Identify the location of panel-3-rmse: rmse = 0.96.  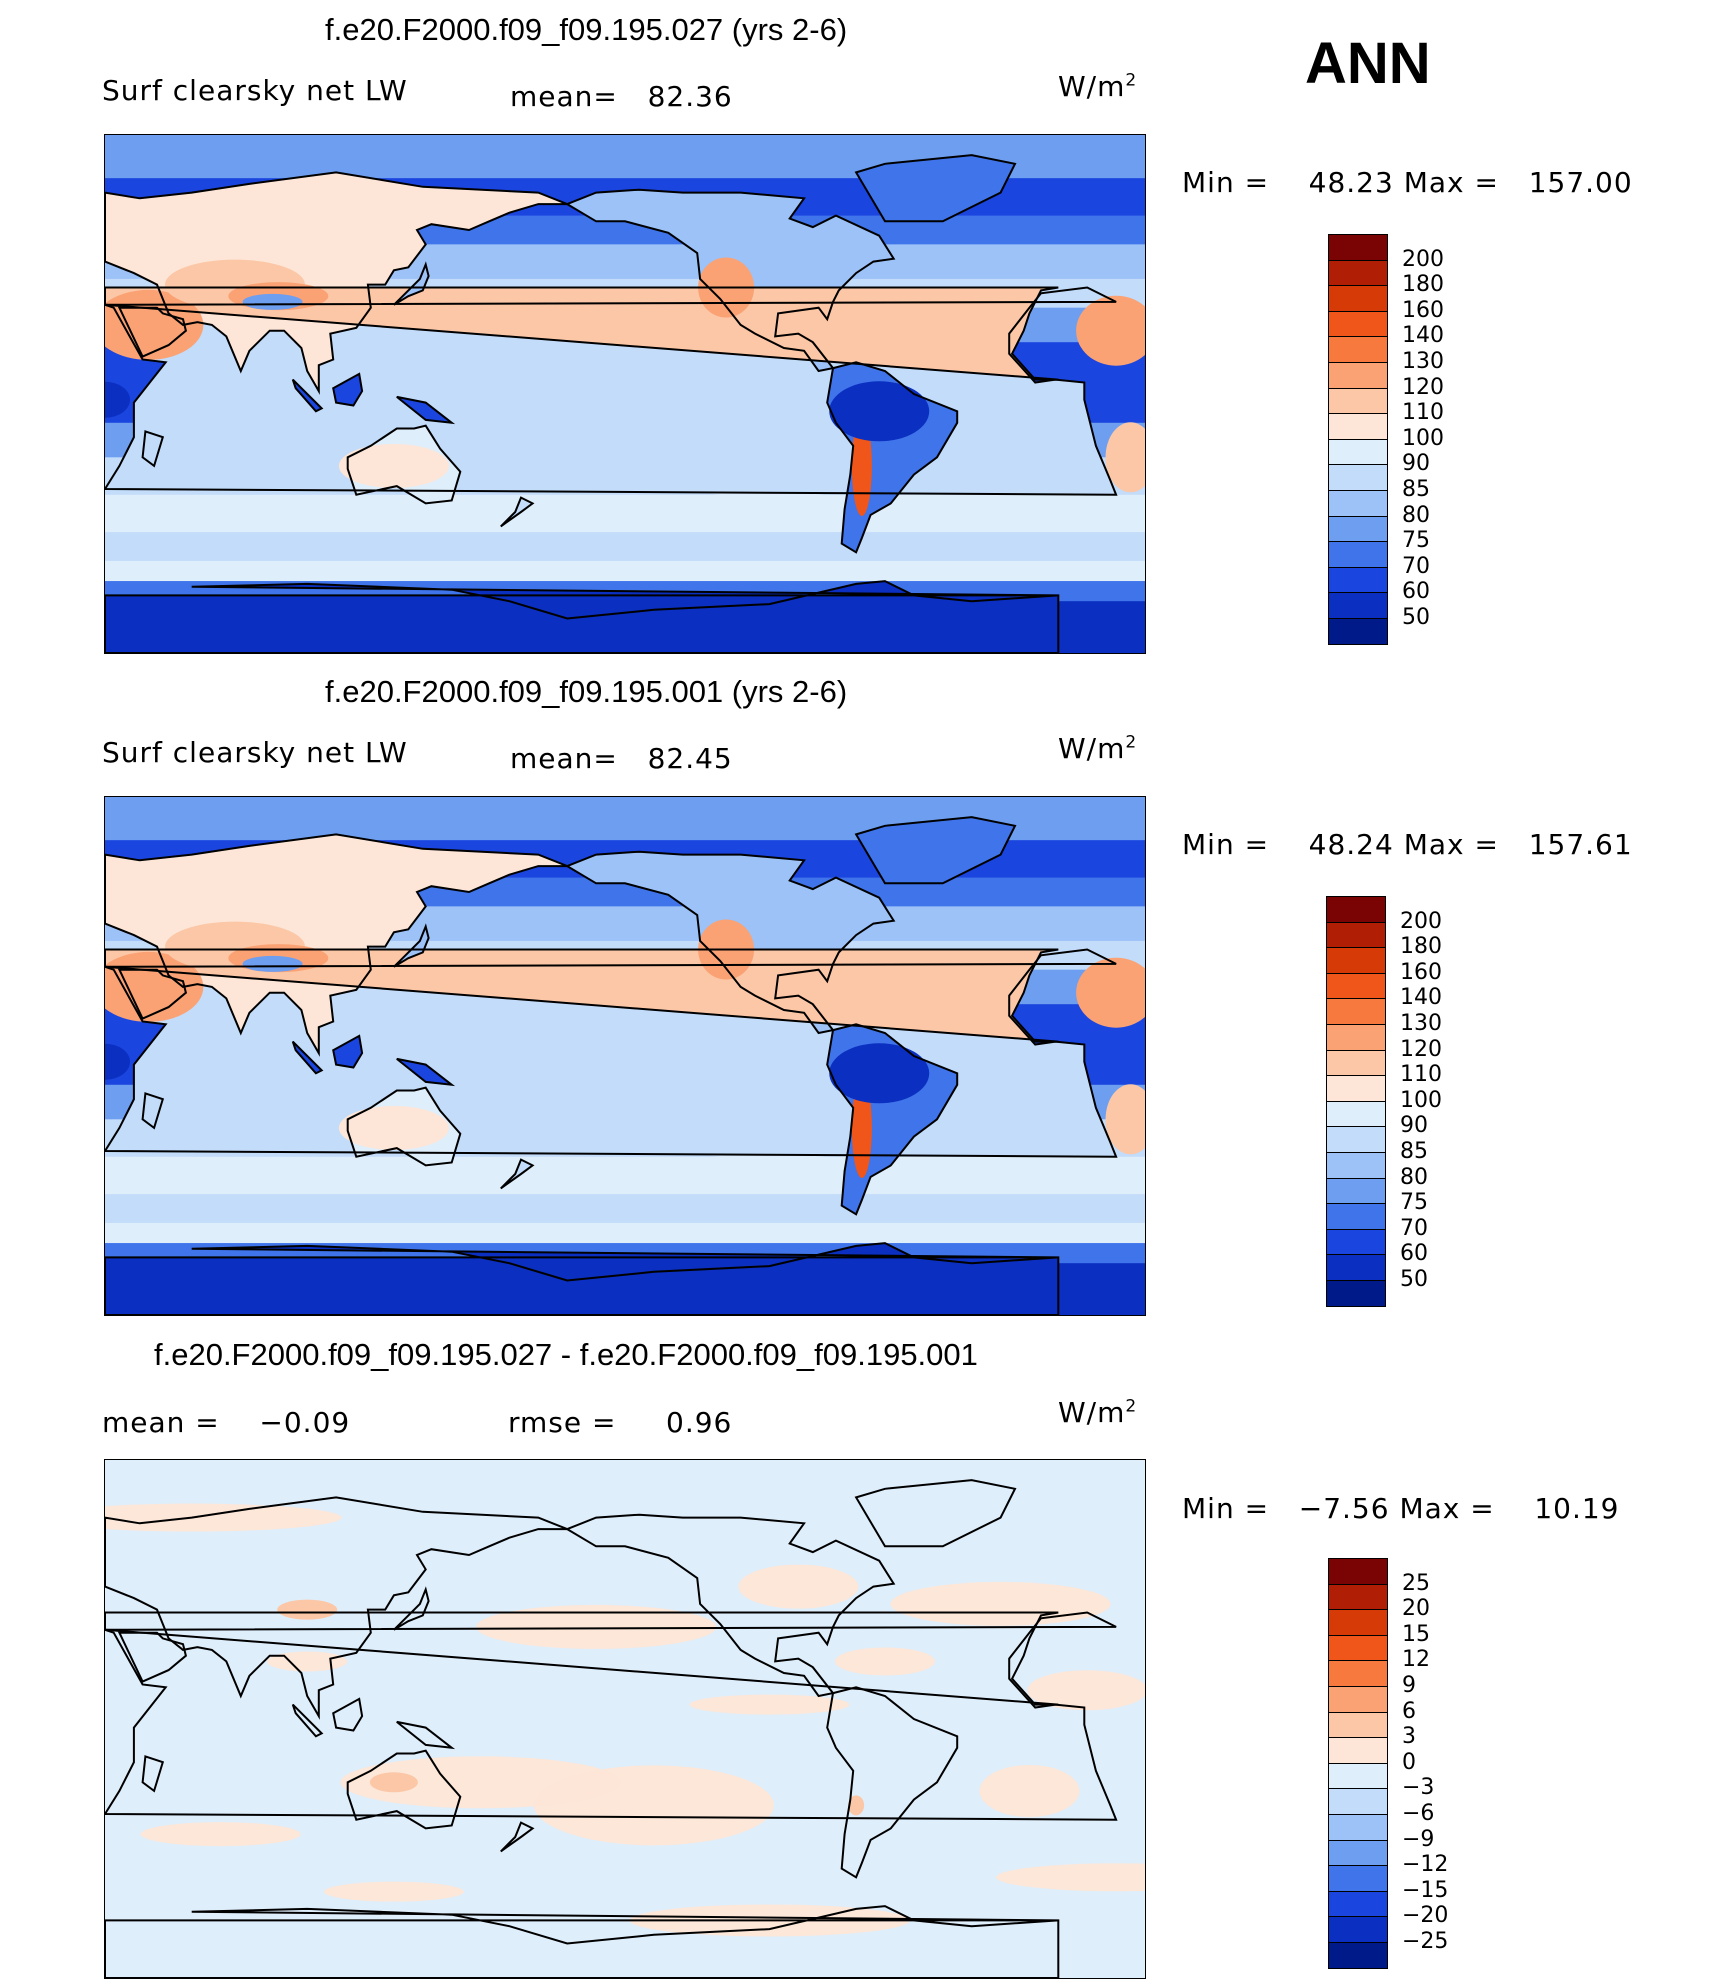
(620, 1422).